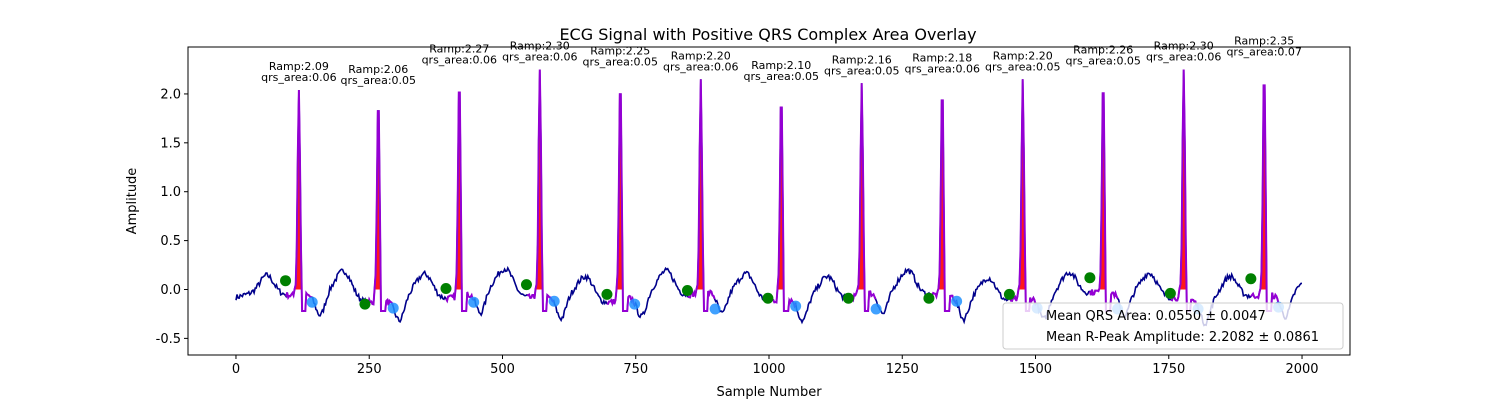 This screenshot has height=400, width=1500. I want to click on beat-annotation-label: Ramp:2.25, so click(620, 50).